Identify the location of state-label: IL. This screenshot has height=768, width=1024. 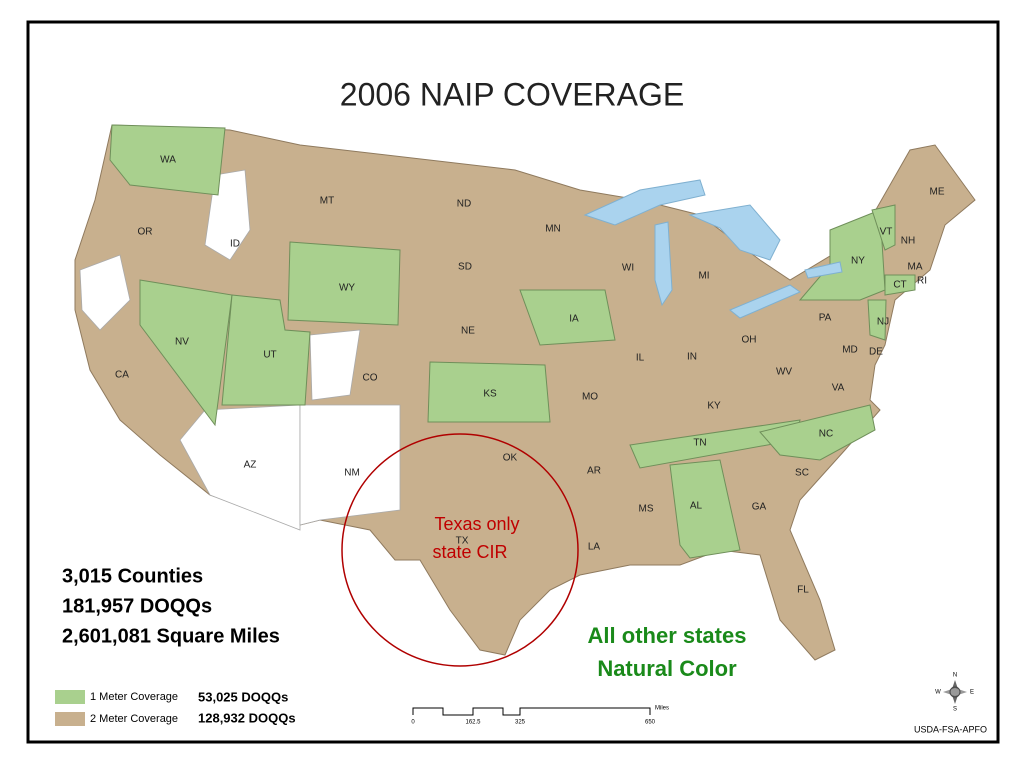
(640, 358).